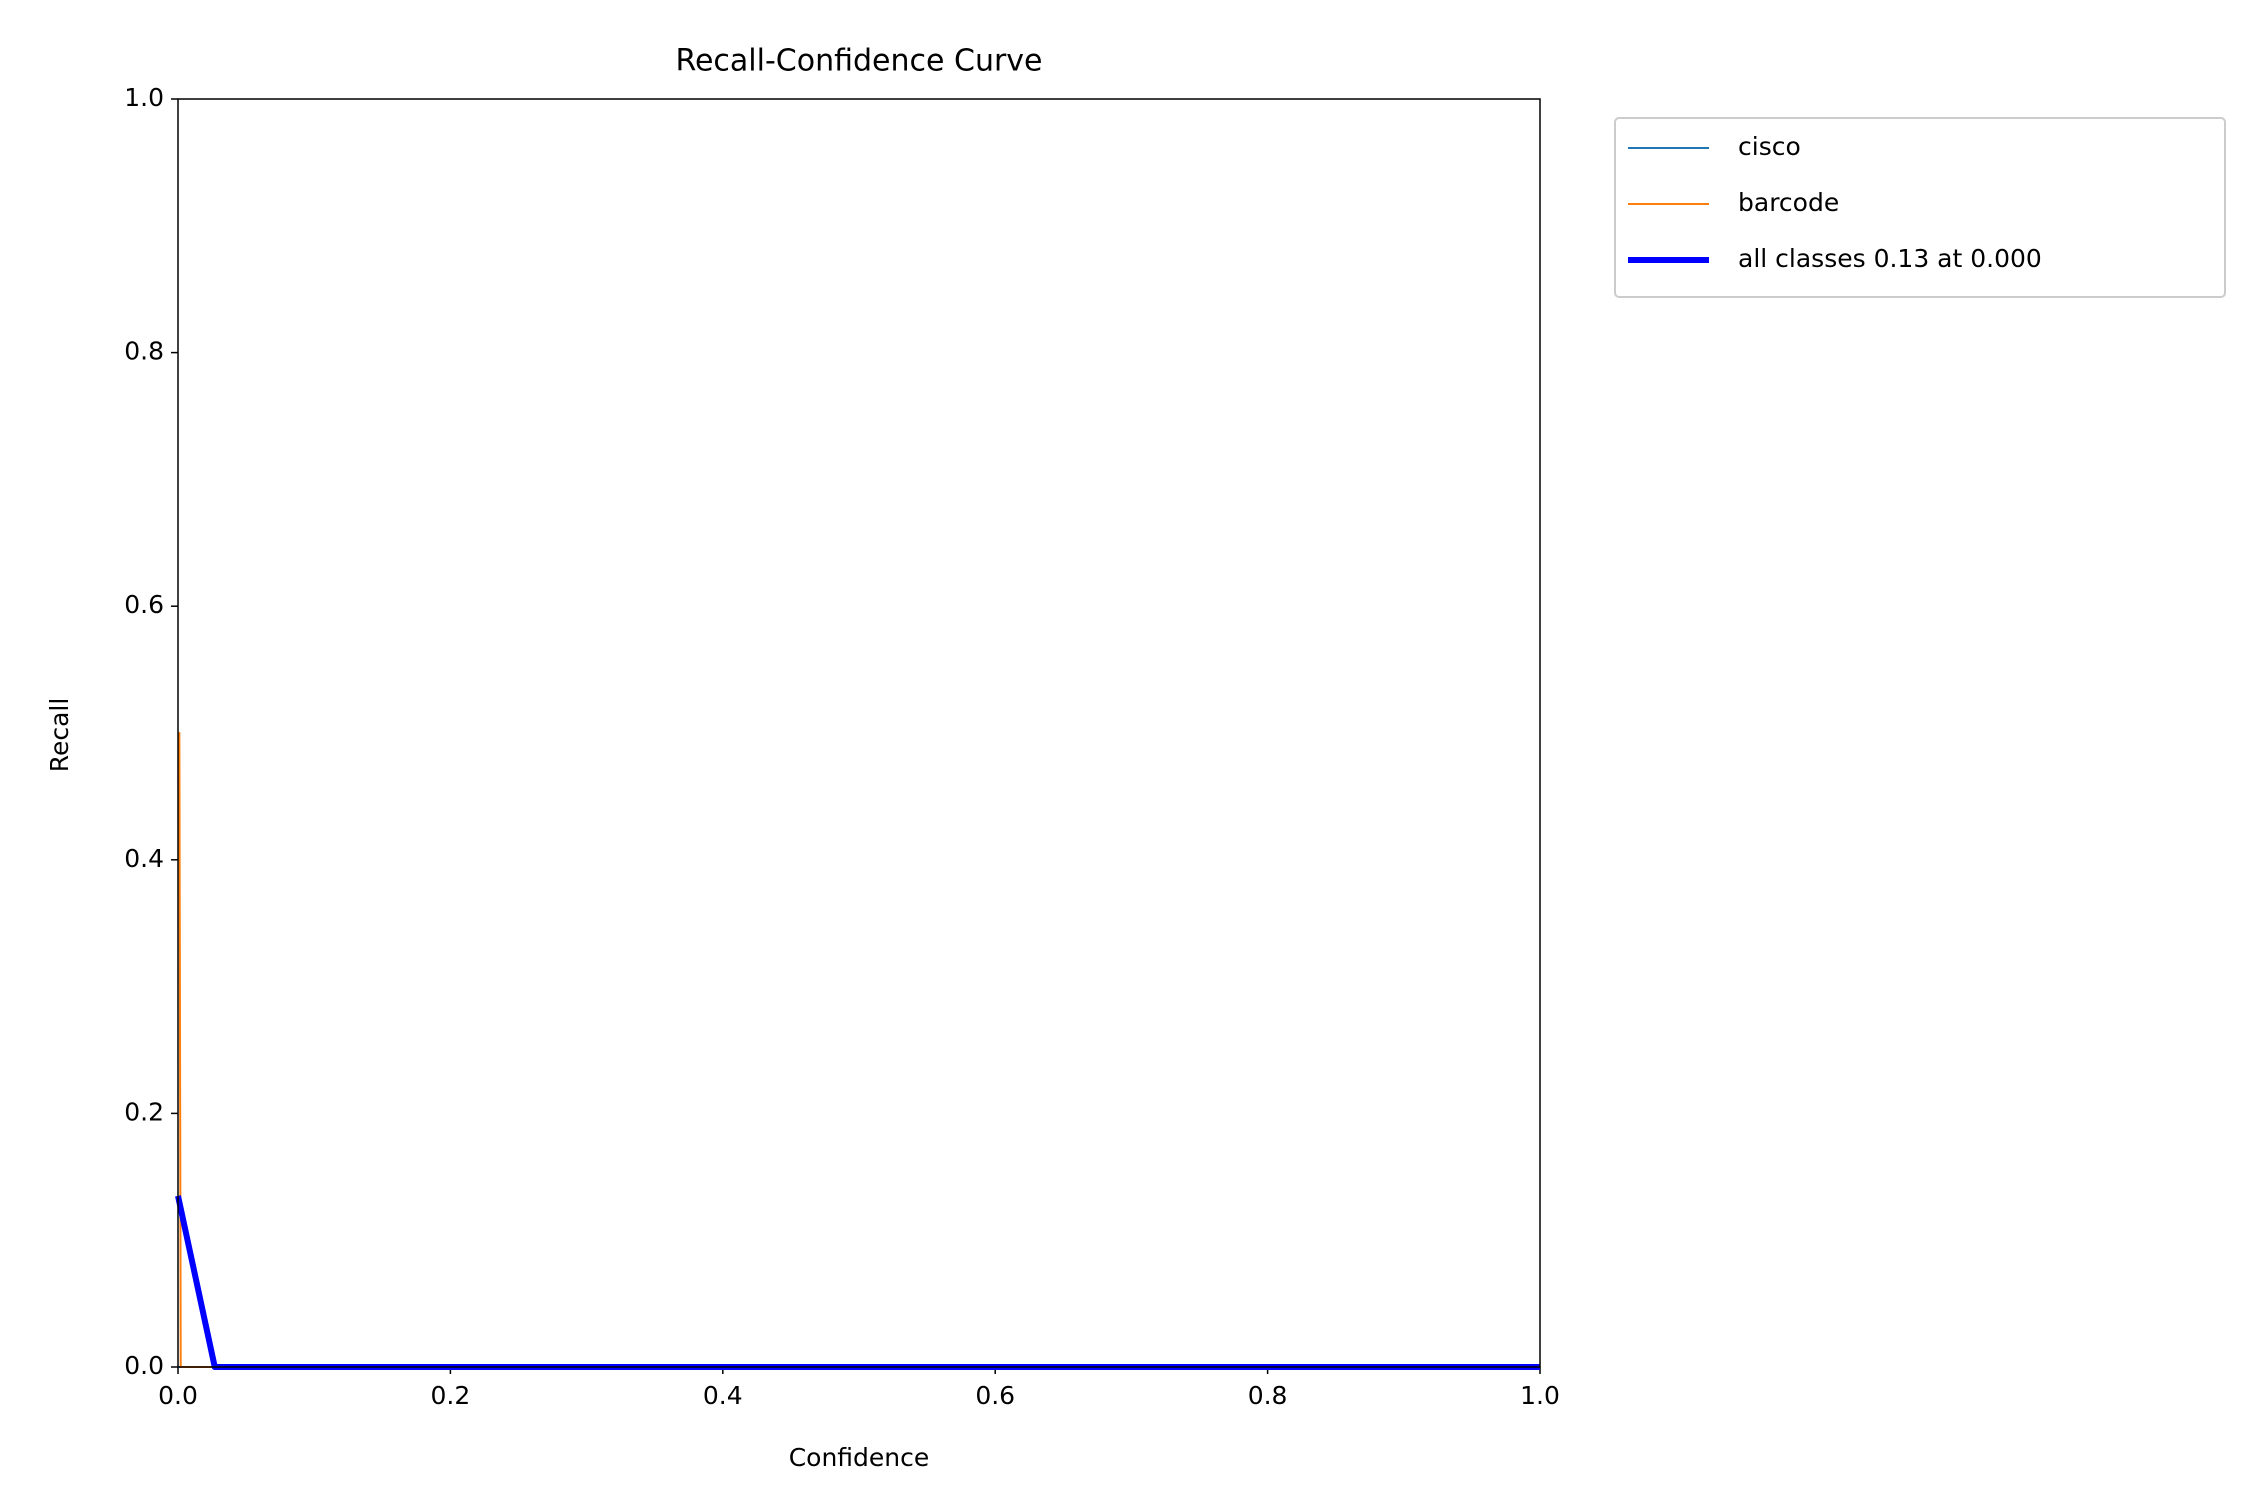  I want to click on y-axis-label: Recall, so click(59, 735).